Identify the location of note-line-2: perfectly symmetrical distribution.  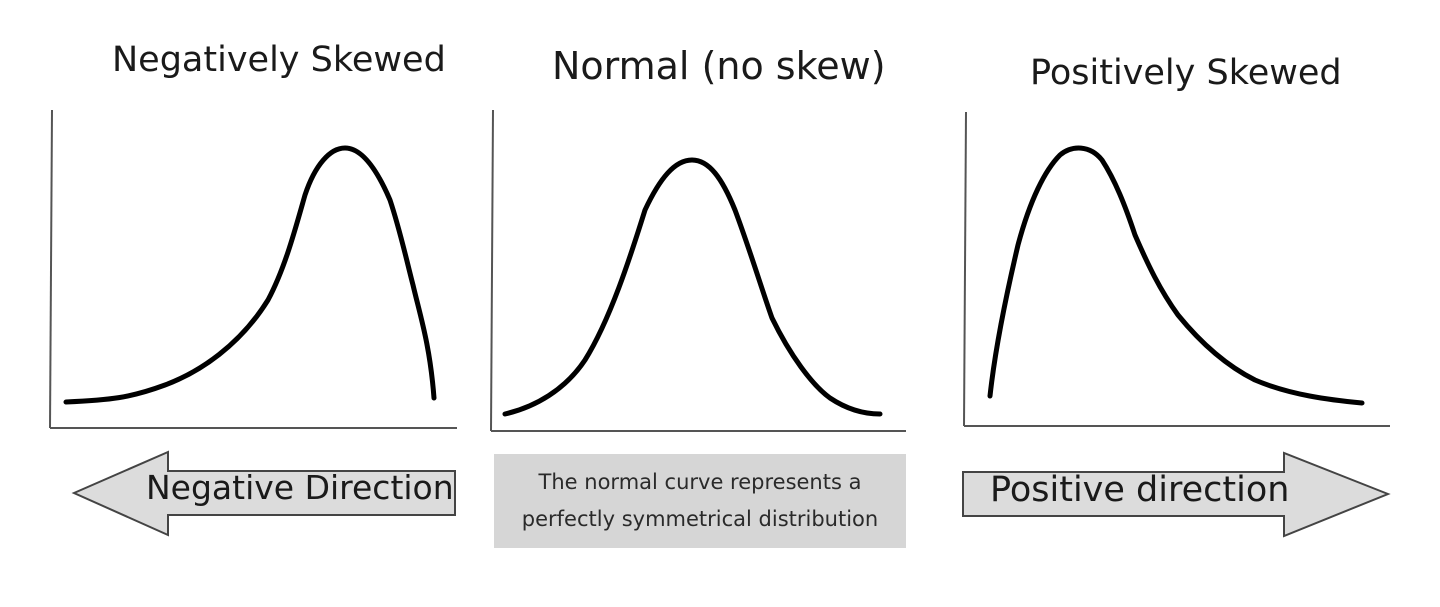
(700, 519).